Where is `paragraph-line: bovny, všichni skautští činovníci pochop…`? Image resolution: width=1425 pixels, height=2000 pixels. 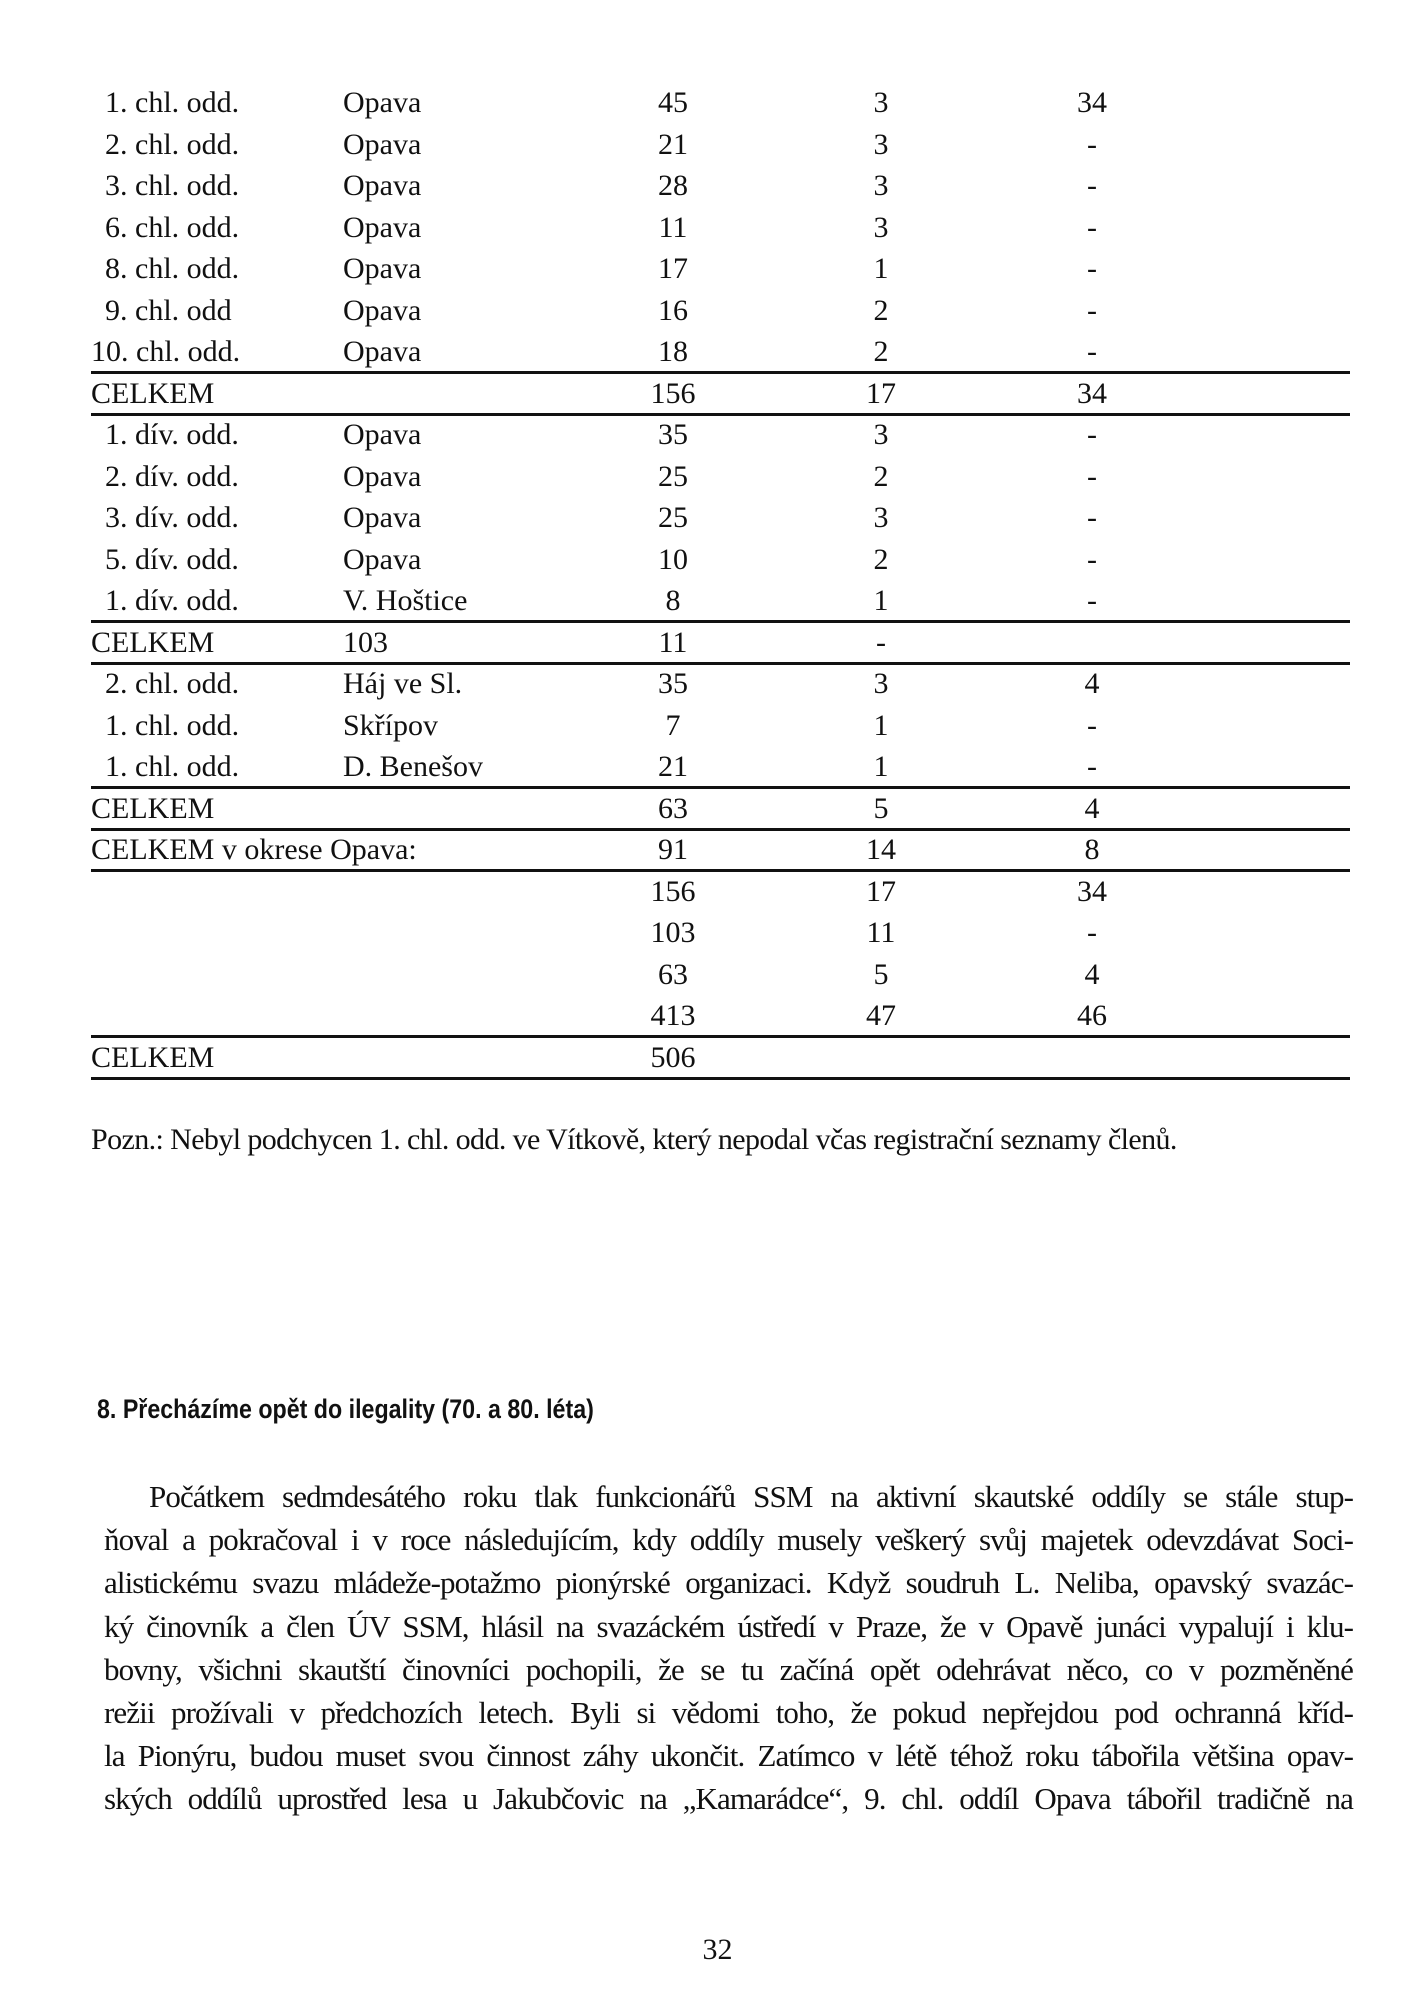 paragraph-line: bovny, všichni skautští činovníci pochop… is located at coordinates (729, 1669).